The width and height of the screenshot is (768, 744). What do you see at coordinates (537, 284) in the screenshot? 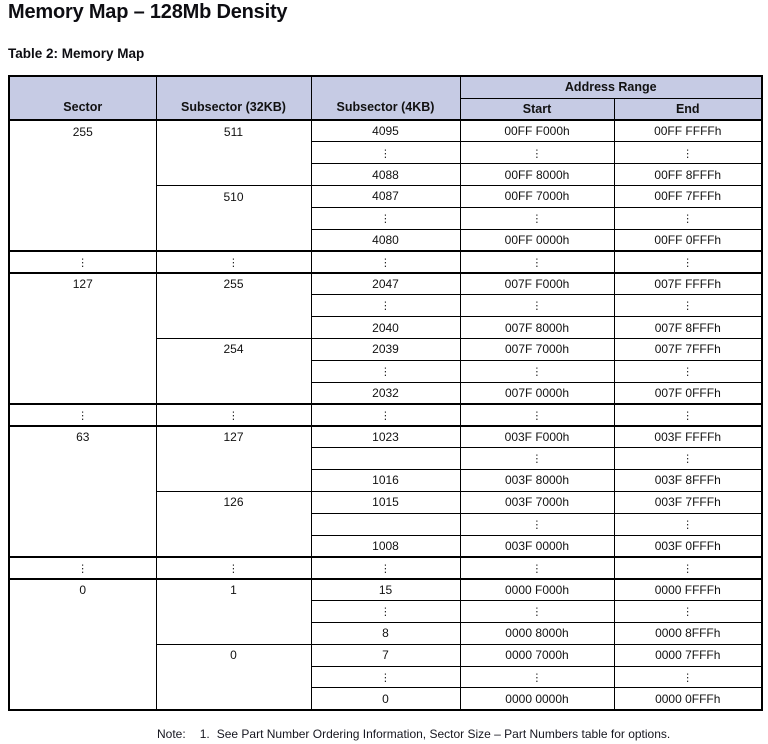
I see `start-cell: 007F F000h` at bounding box center [537, 284].